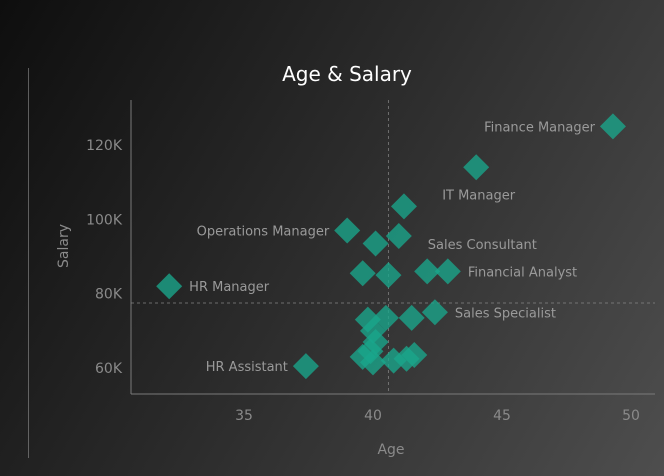 This screenshot has width=664, height=476. Describe the element at coordinates (244, 416) in the screenshot. I see `x-tick-label: 35` at that location.